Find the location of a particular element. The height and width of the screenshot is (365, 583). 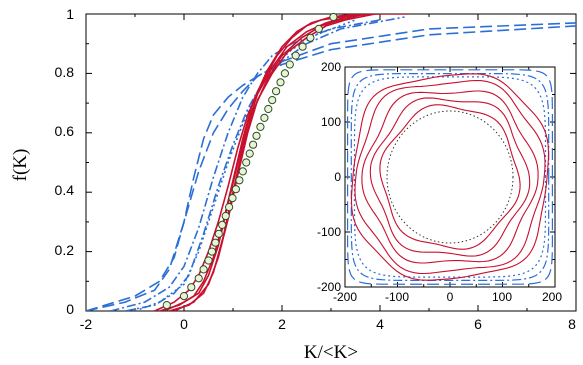

inset-y-tick-label: 200 is located at coordinates (331, 67).